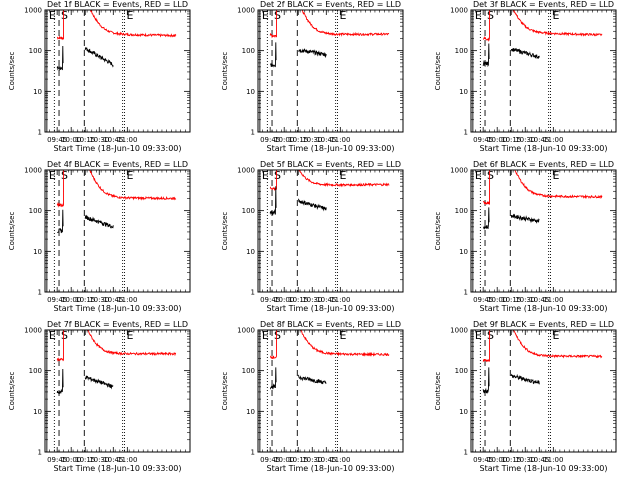  Describe the element at coordinates (330, 324) in the screenshot. I see `panel-title: Det 8f BLACK = Events, RED = LLD` at that location.